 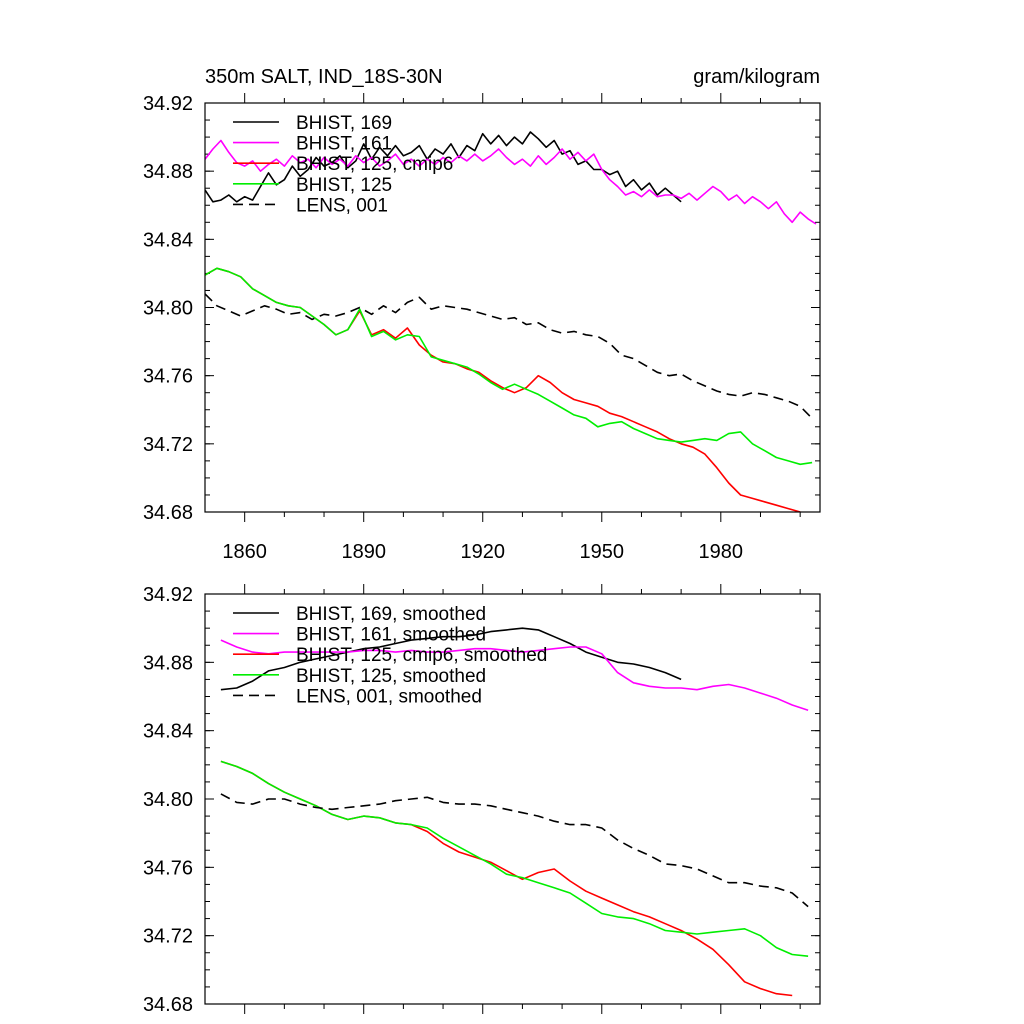 I want to click on x-tick-label: 1860, so click(x=244, y=552).